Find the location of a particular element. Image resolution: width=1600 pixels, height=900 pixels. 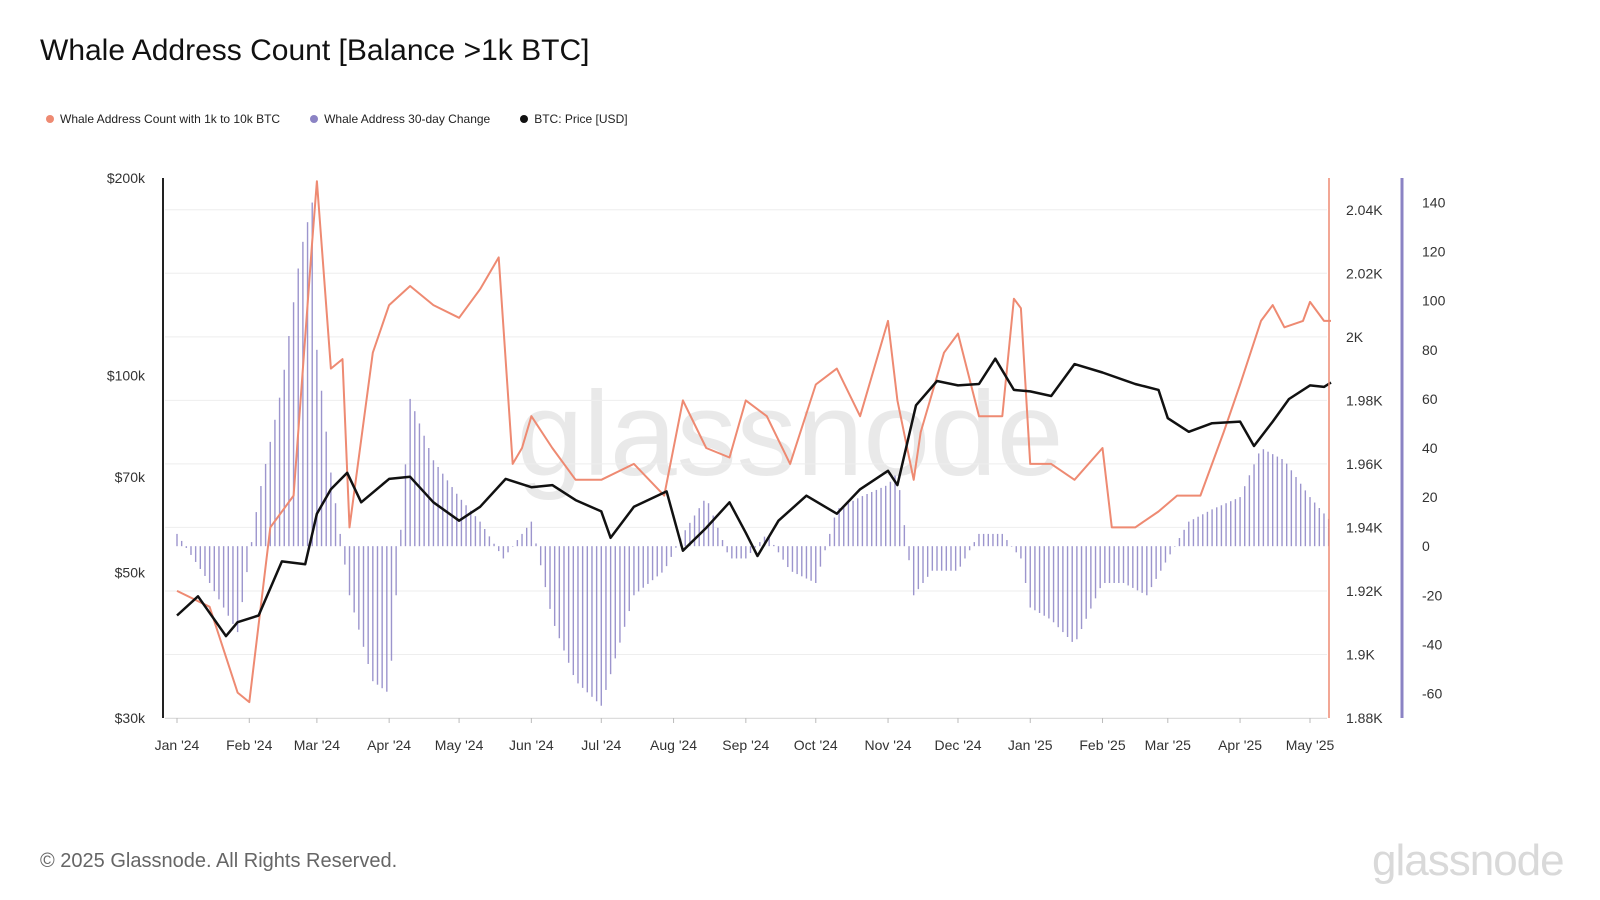

legend-label-whale-count: Whale Address Count with 1k to 10k BTC is located at coordinates (170, 119).